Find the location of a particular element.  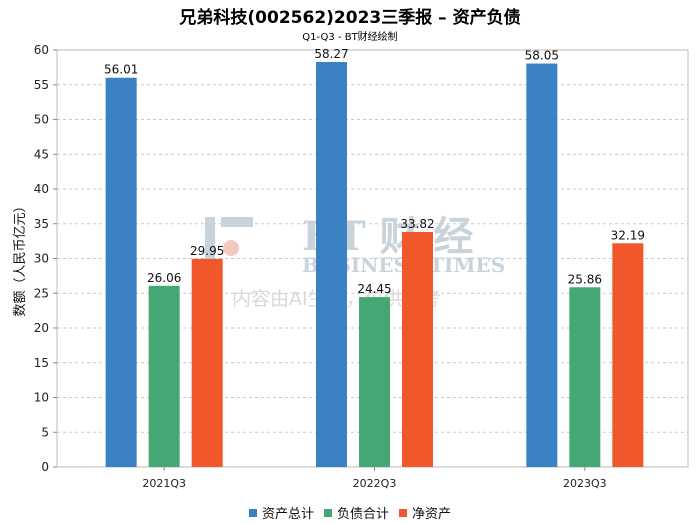

bar-value-label: 26.06 is located at coordinates (164, 278).